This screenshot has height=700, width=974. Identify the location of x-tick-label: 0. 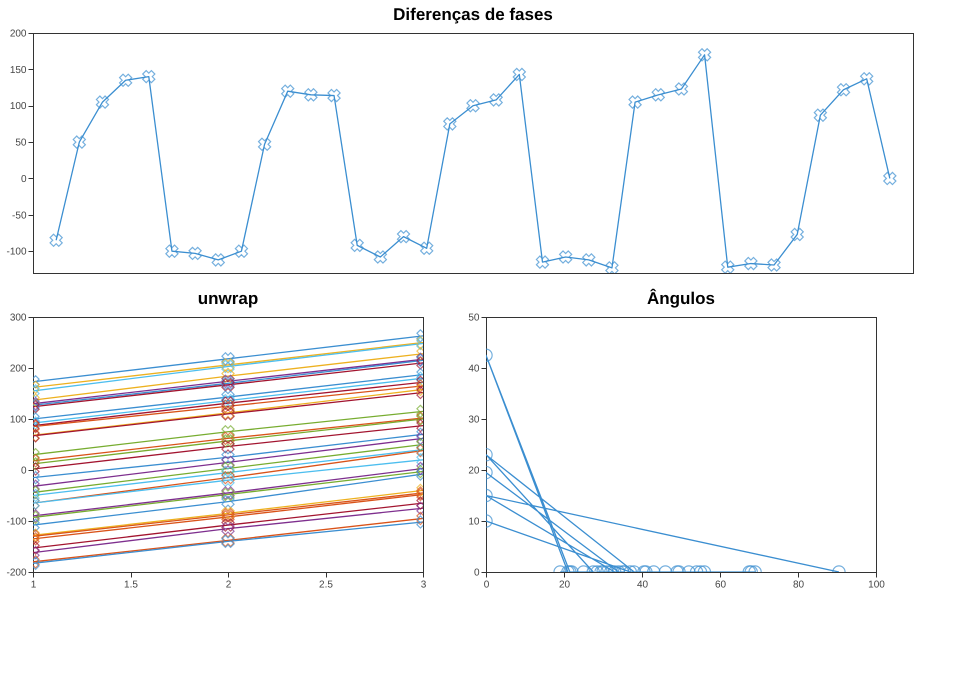
(487, 585).